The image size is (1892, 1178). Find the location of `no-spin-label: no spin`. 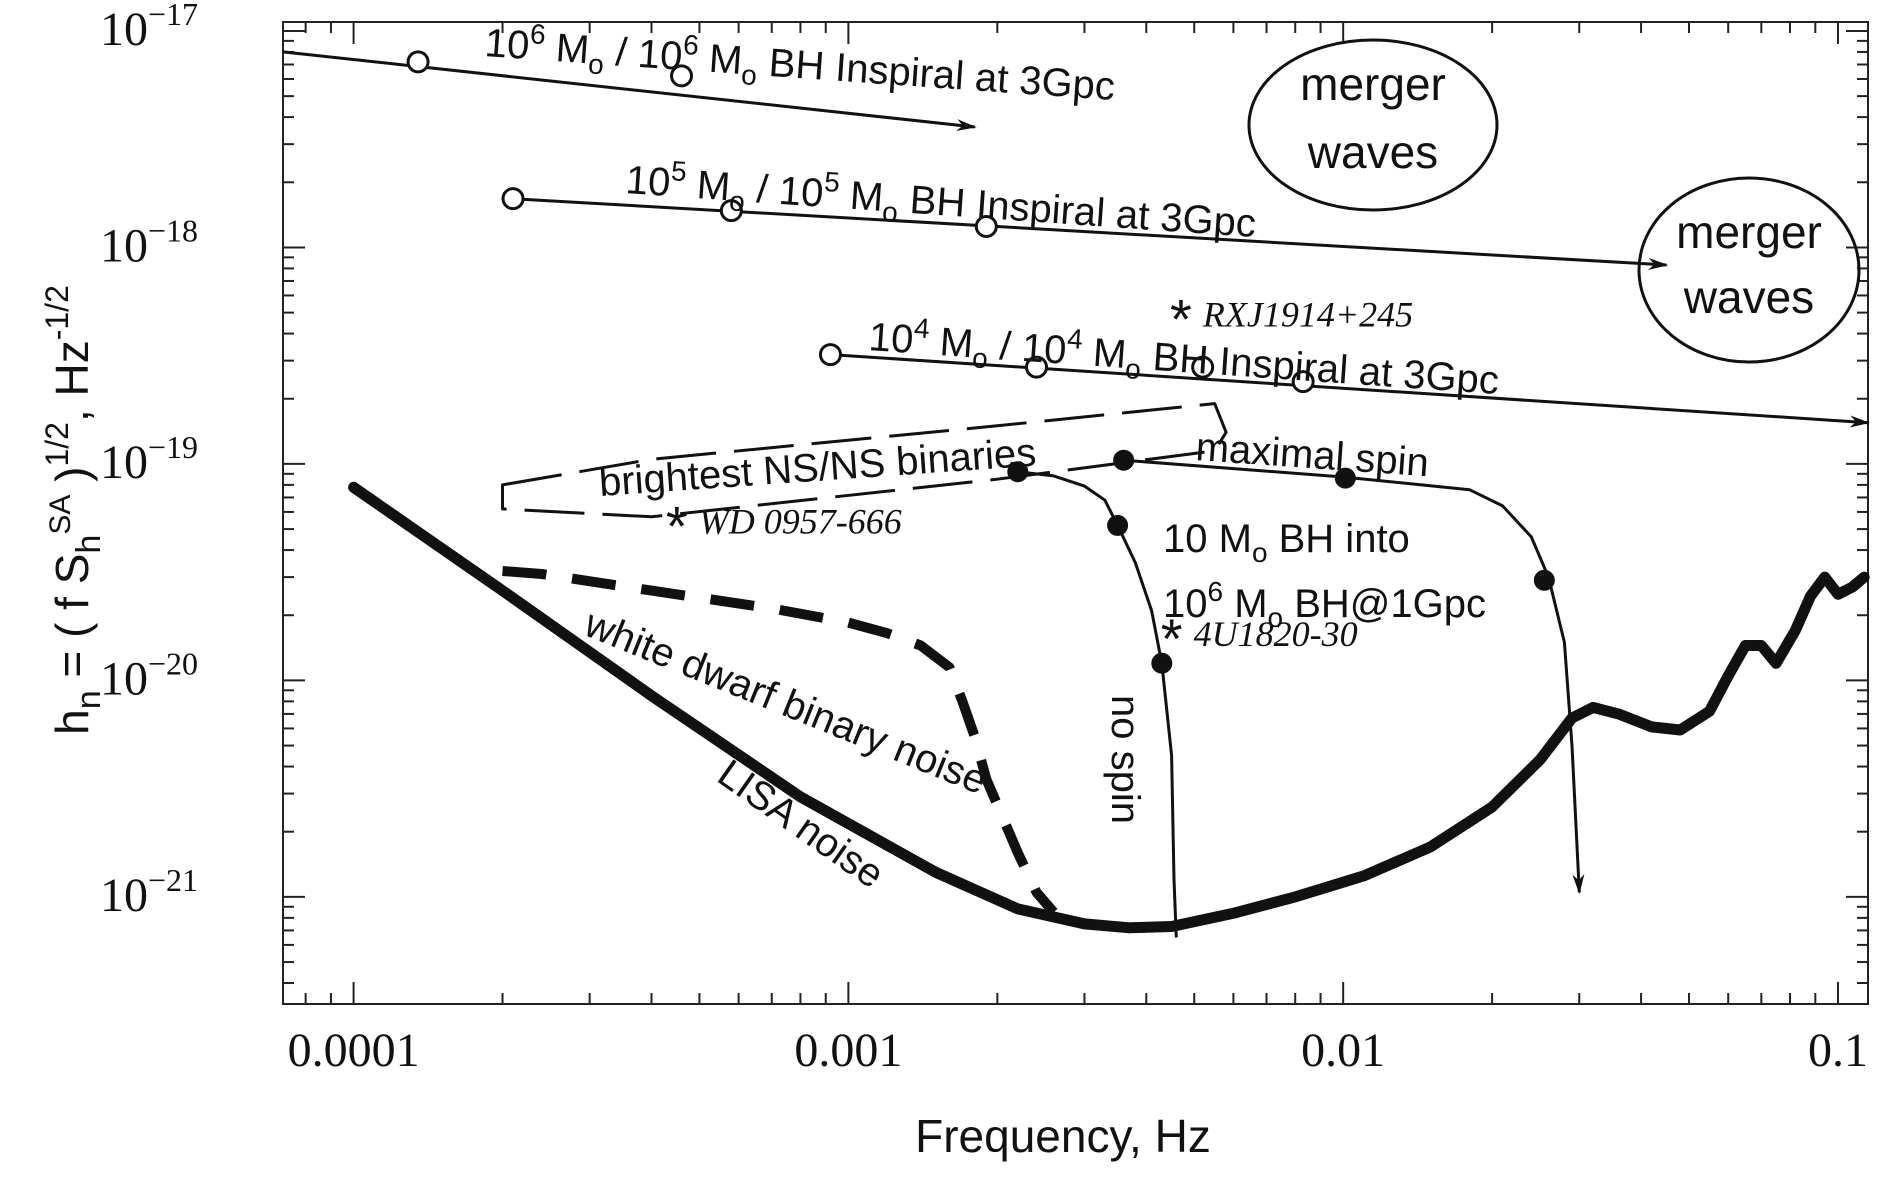

no-spin-label: no spin is located at coordinates (1125, 759).